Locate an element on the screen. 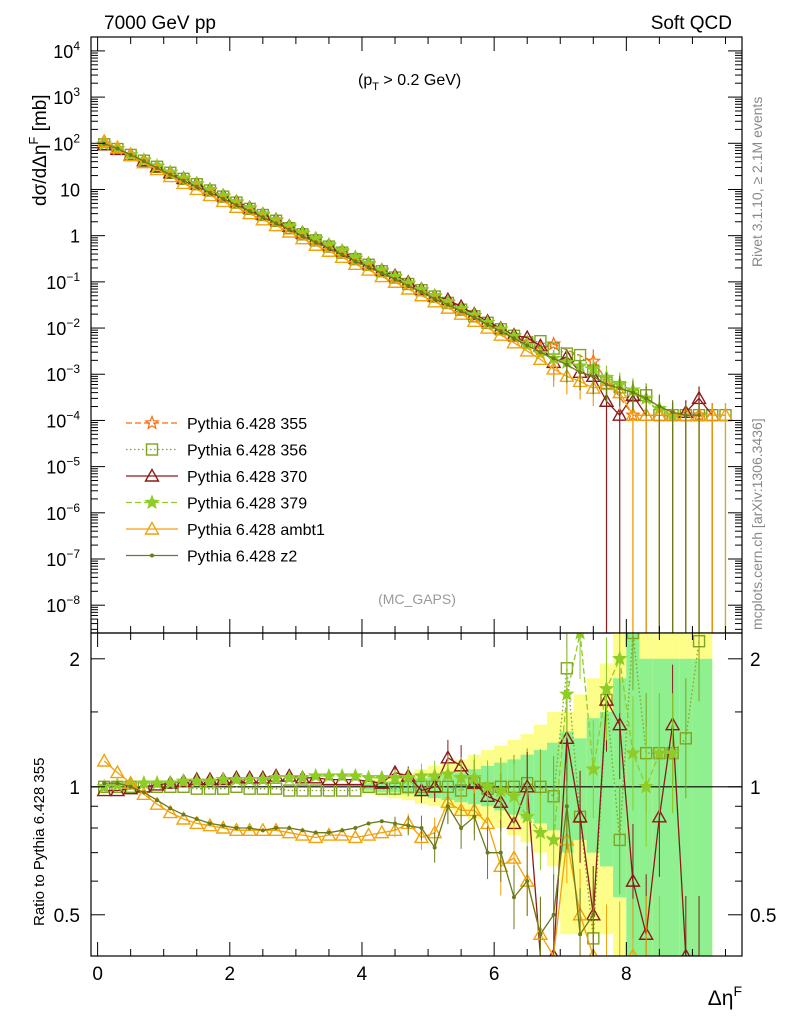 The height and width of the screenshot is (1024, 786). cut-annotation: (pT > 0.2 GeV) is located at coordinates (409, 82).